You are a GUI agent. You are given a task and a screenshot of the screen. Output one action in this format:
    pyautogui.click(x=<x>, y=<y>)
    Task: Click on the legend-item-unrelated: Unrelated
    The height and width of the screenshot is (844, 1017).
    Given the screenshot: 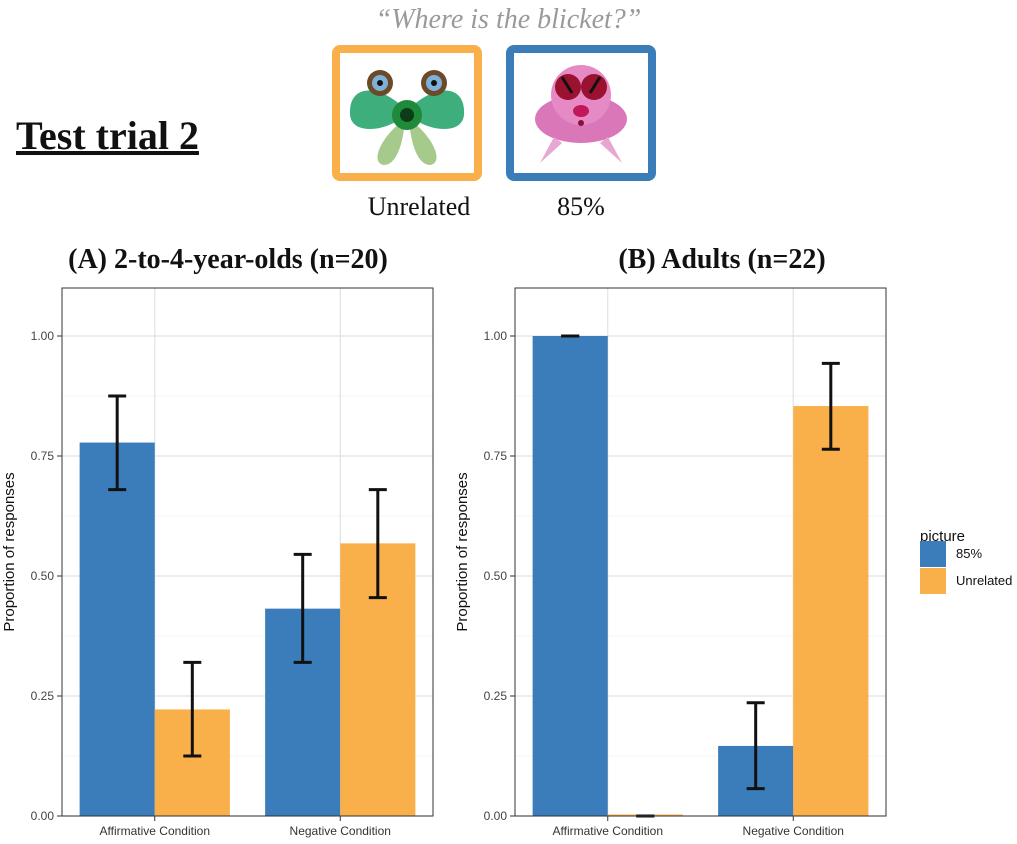 What is the action you would take?
    pyautogui.click(x=967, y=581)
    